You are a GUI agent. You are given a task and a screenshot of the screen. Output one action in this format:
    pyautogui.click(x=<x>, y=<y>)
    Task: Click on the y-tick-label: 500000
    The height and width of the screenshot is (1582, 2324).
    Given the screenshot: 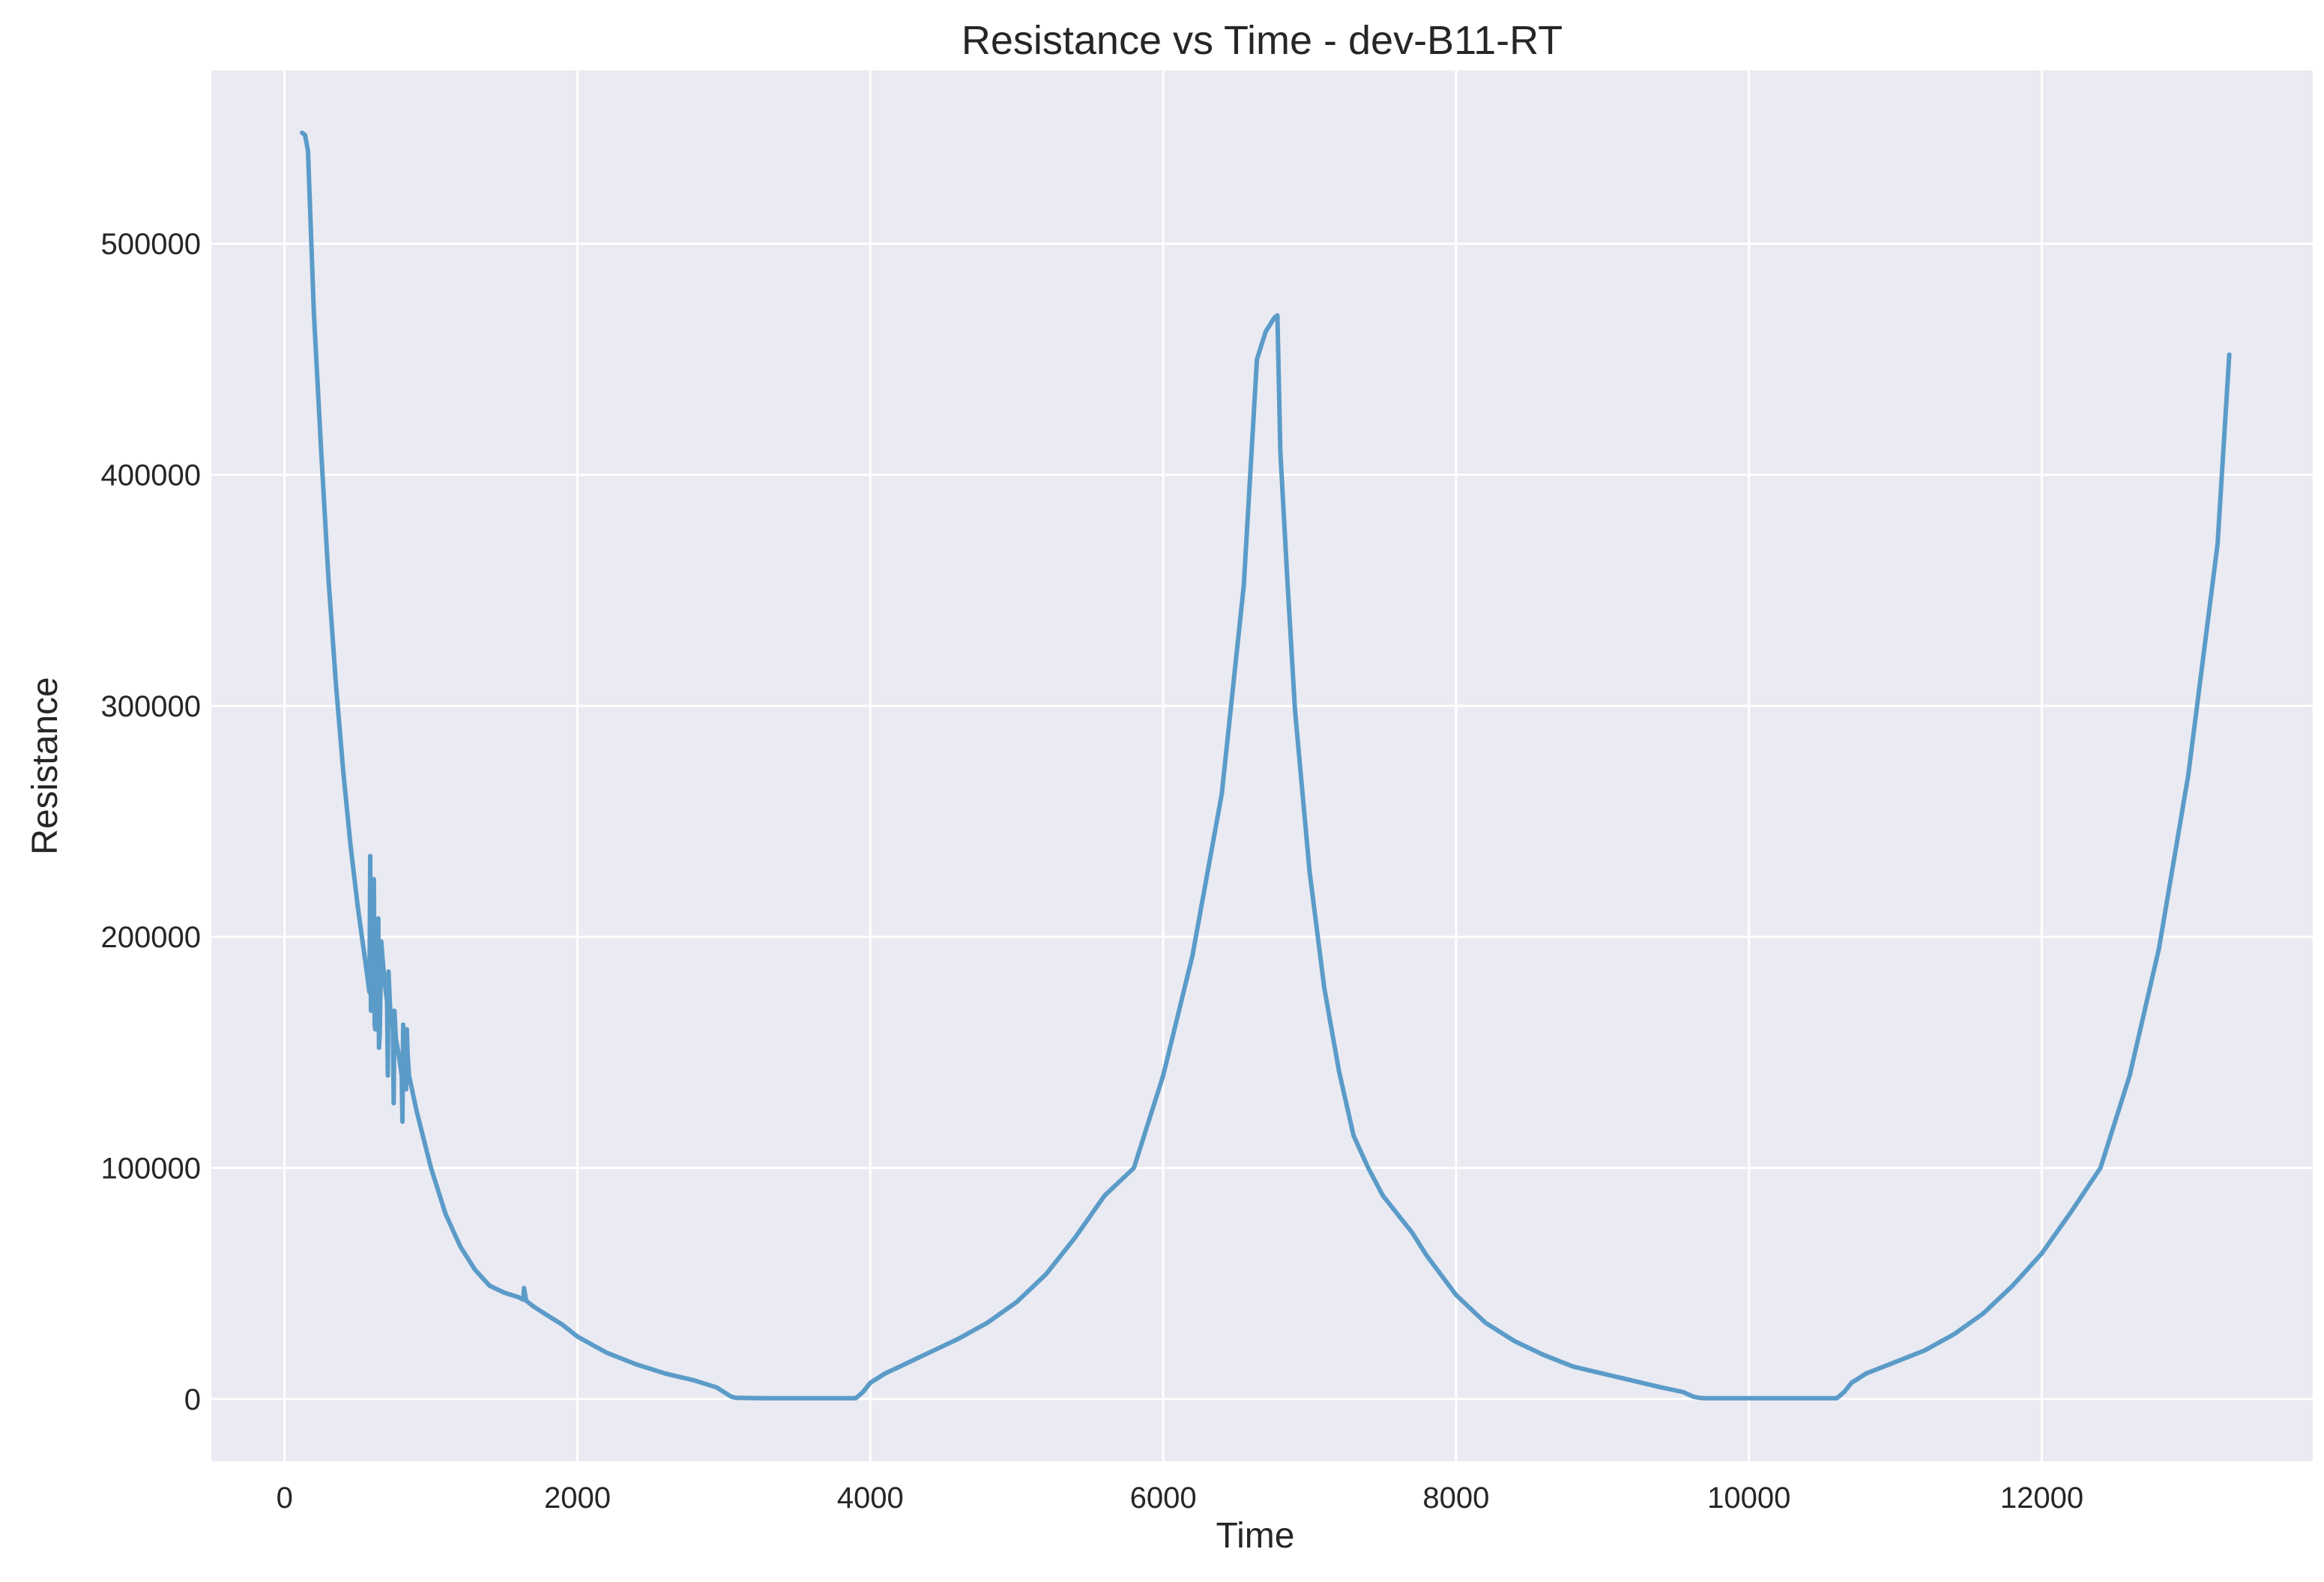 What is the action you would take?
    pyautogui.click(x=151, y=244)
    